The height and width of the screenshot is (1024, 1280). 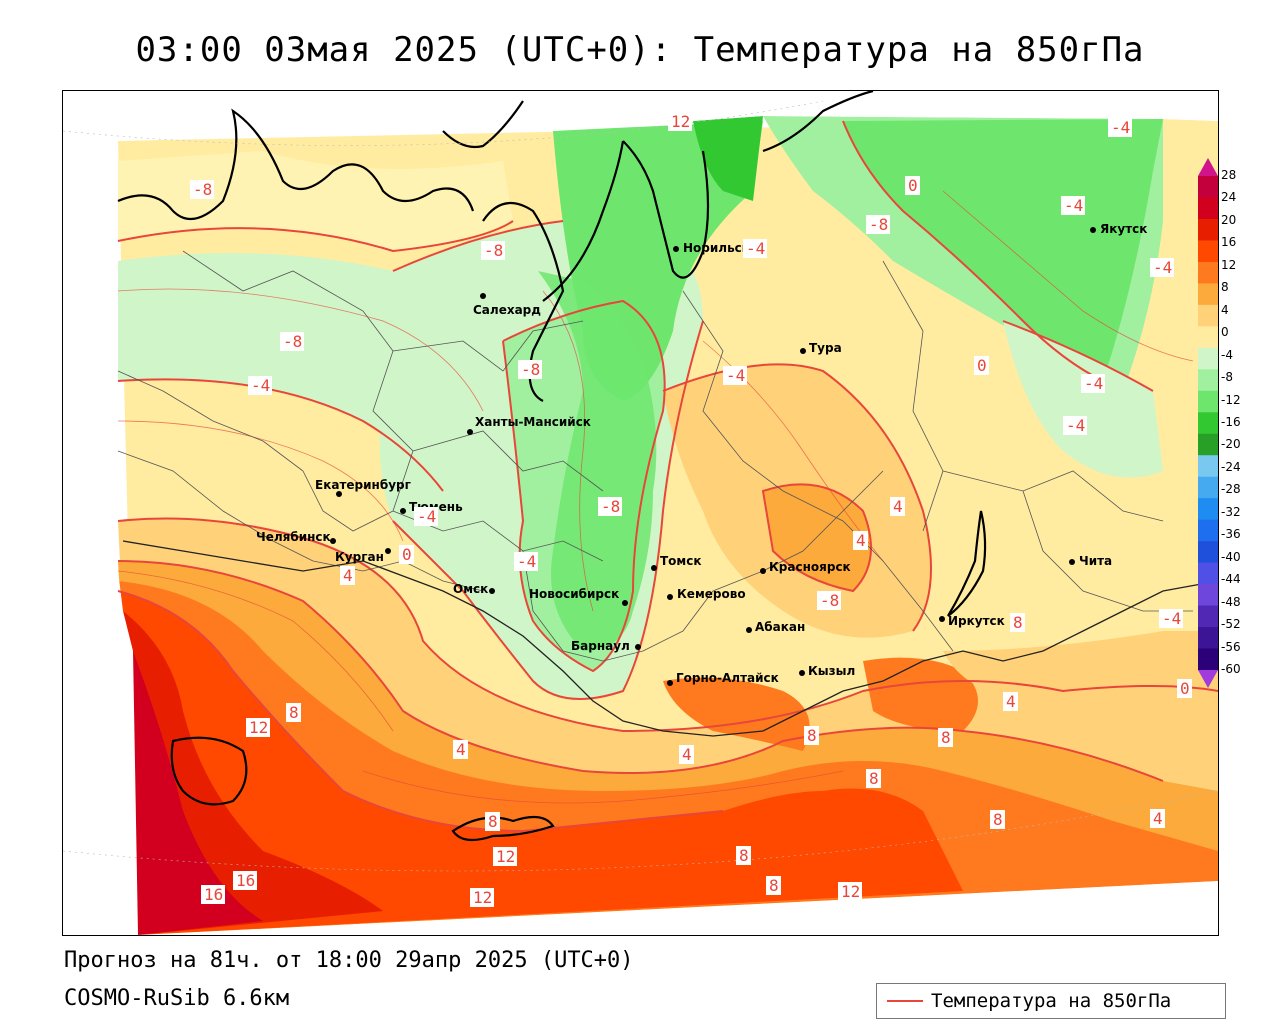 I want to click on colorbar-tick-label: -24, so click(x=1231, y=466).